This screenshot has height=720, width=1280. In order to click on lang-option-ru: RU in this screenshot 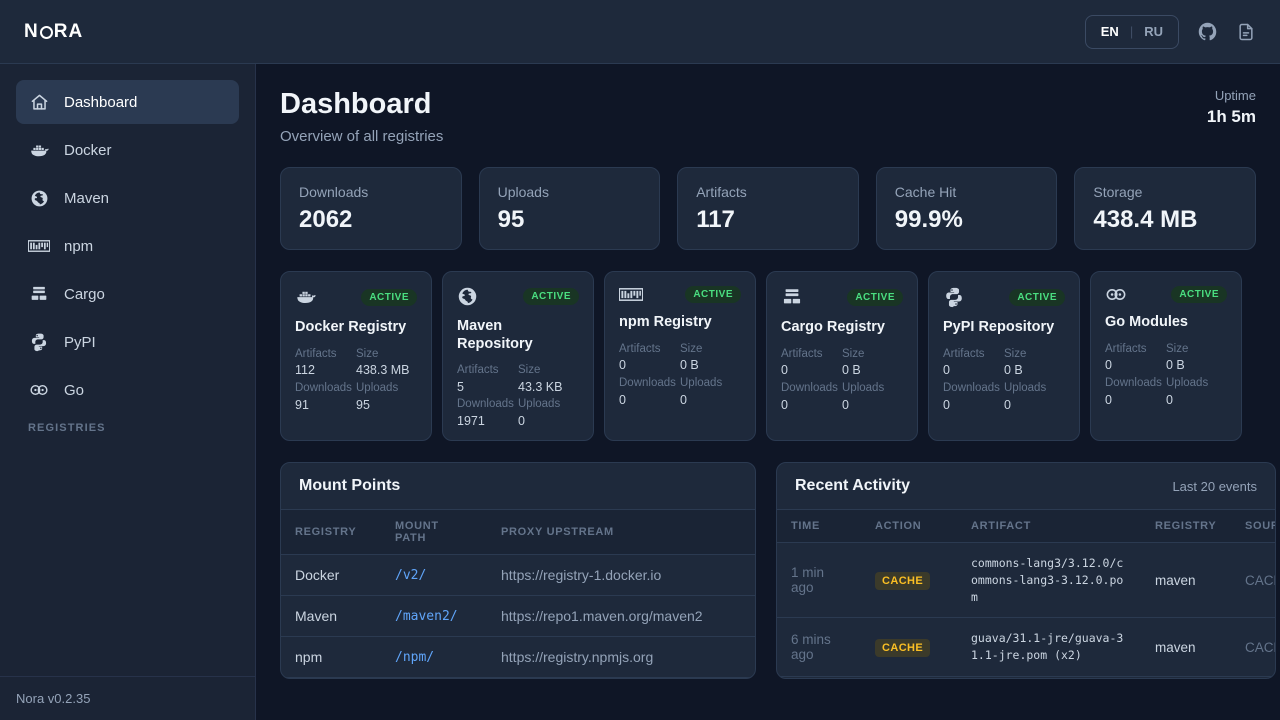, I will do `click(1153, 31)`.